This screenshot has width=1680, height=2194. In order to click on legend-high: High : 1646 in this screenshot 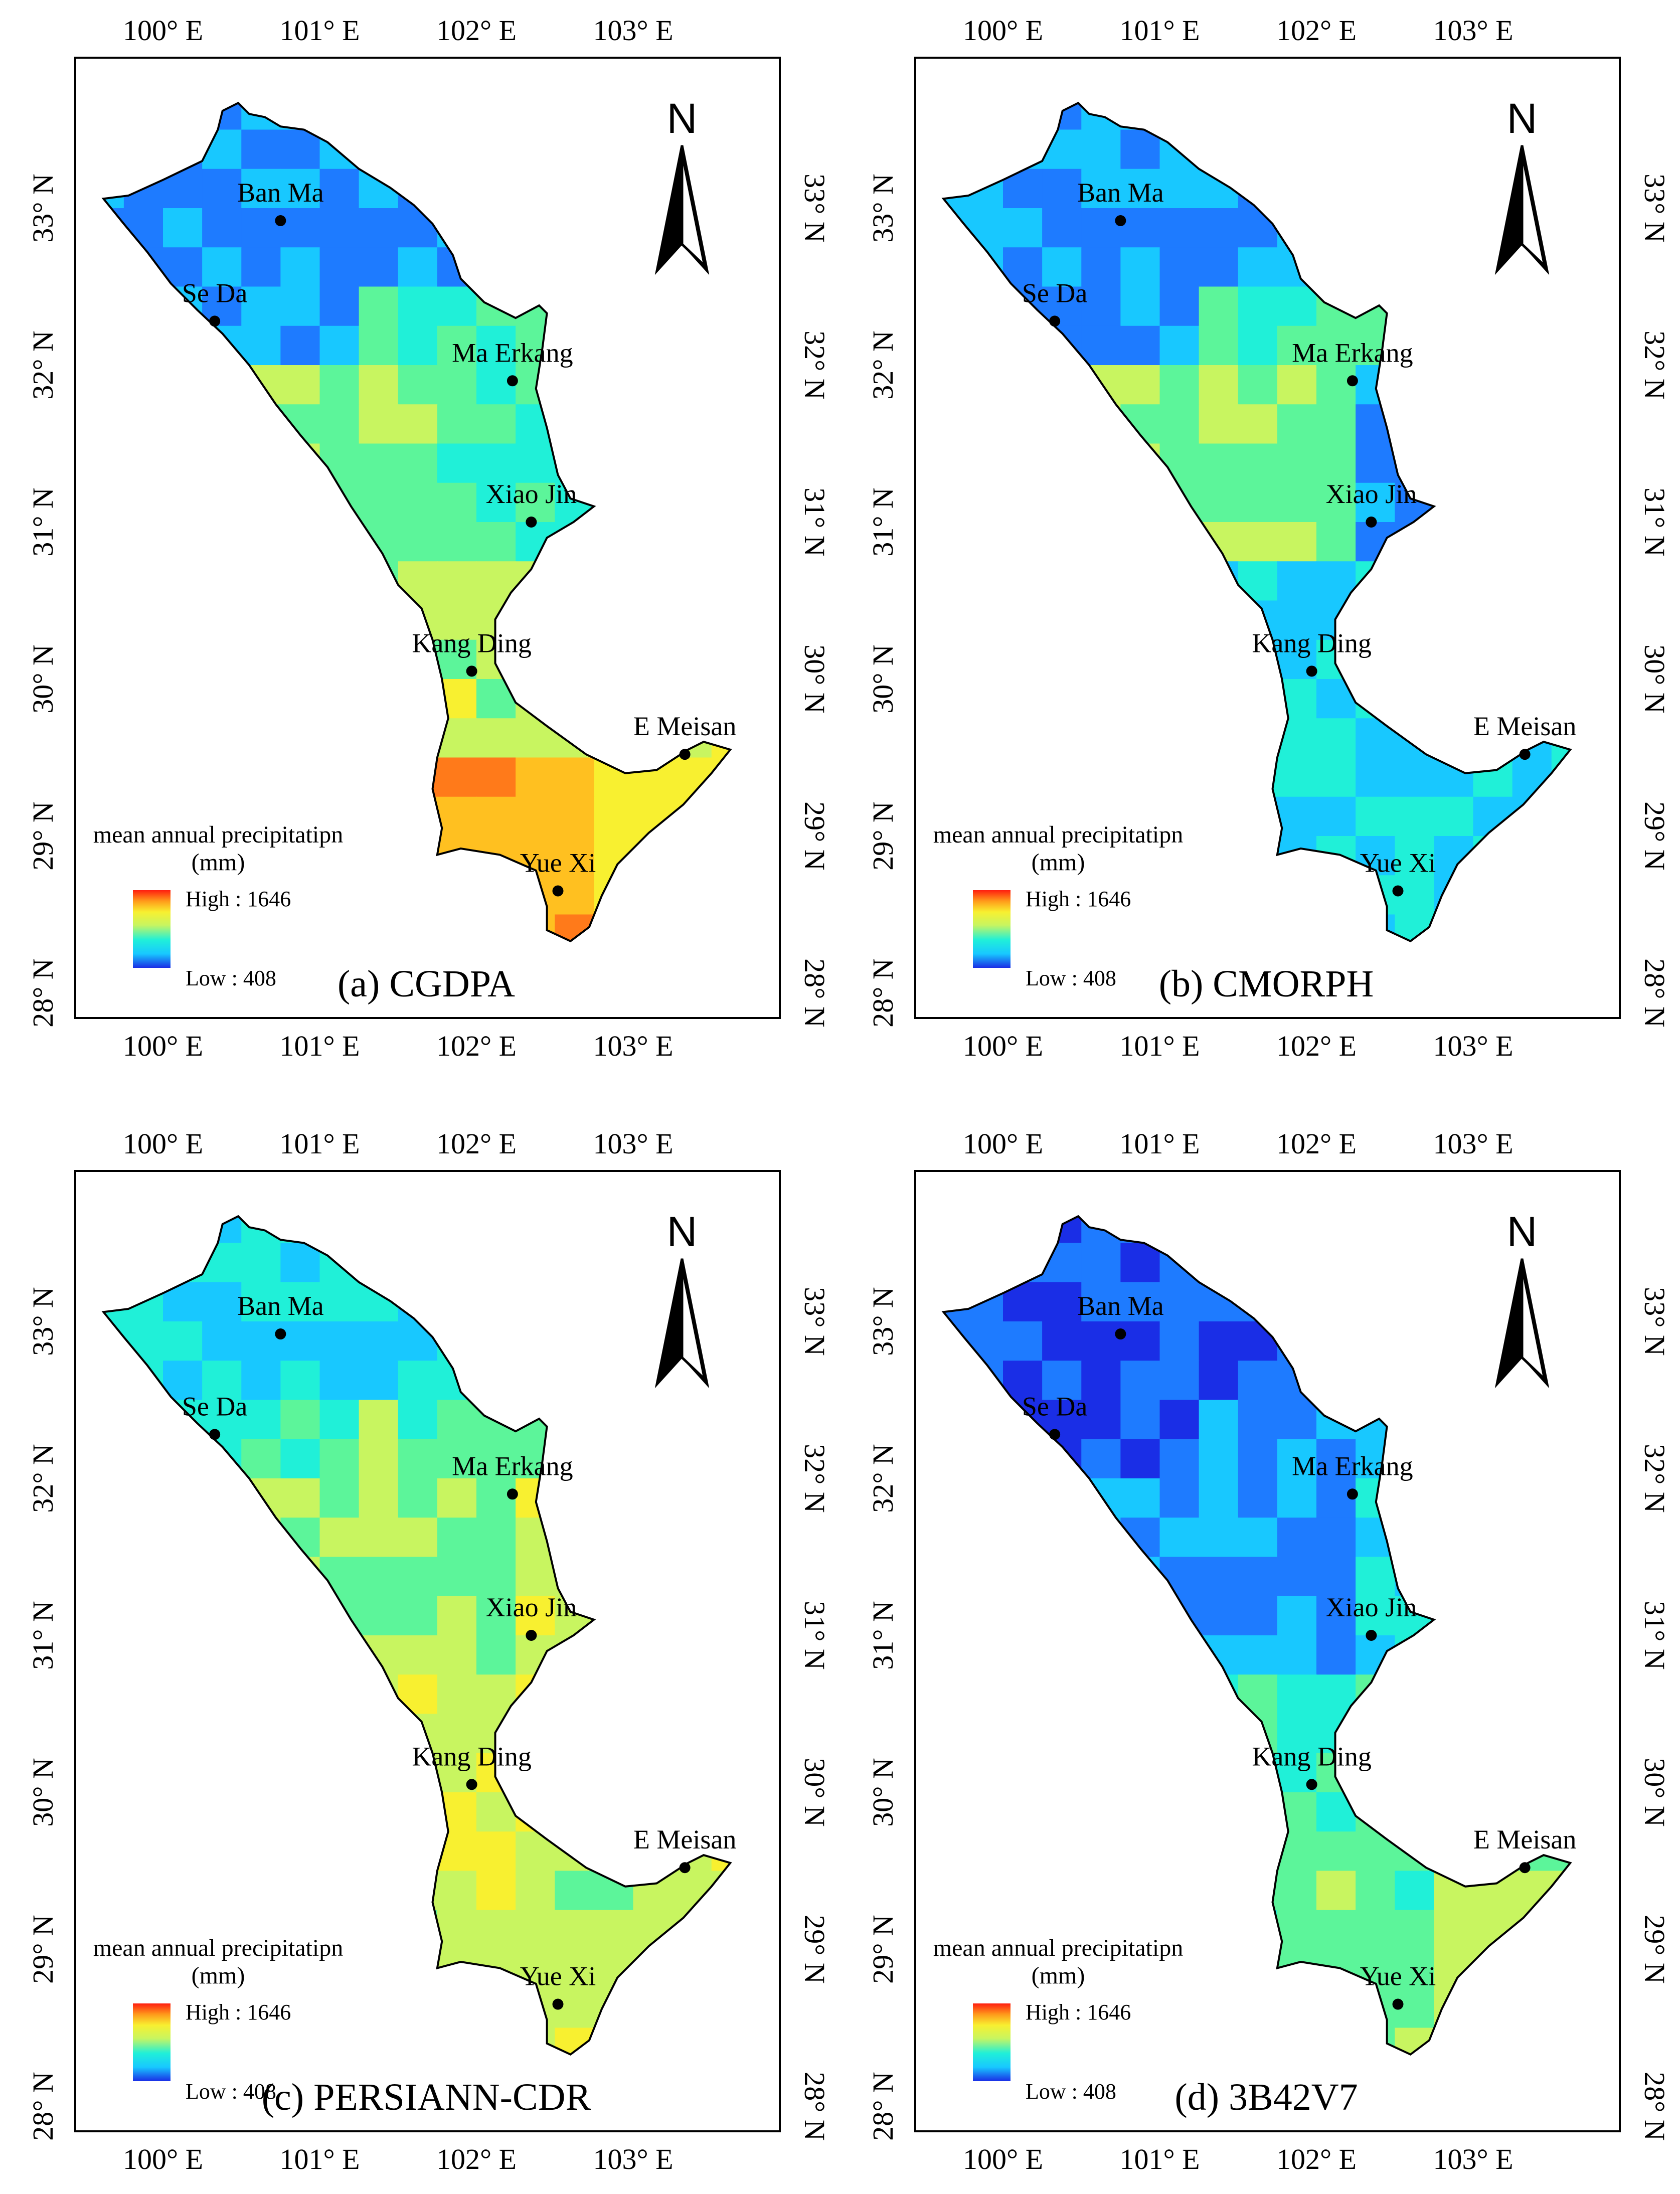, I will do `click(1078, 899)`.